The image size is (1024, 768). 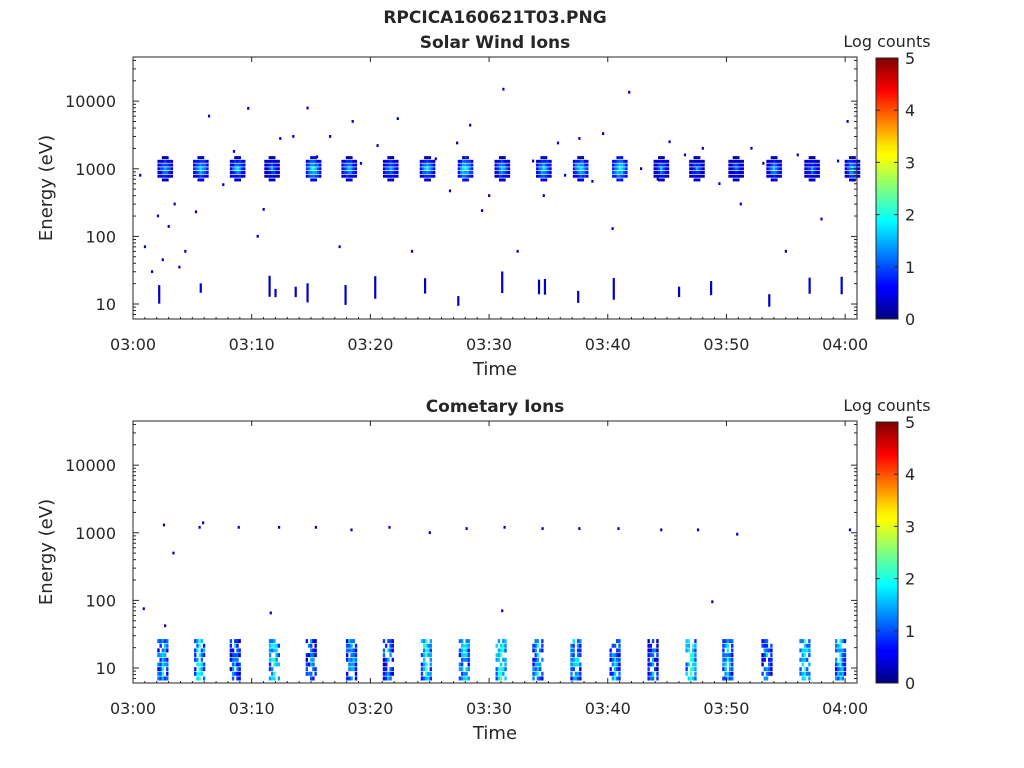 I want to click on y-axis-label: Energy (eV), so click(x=46, y=552).